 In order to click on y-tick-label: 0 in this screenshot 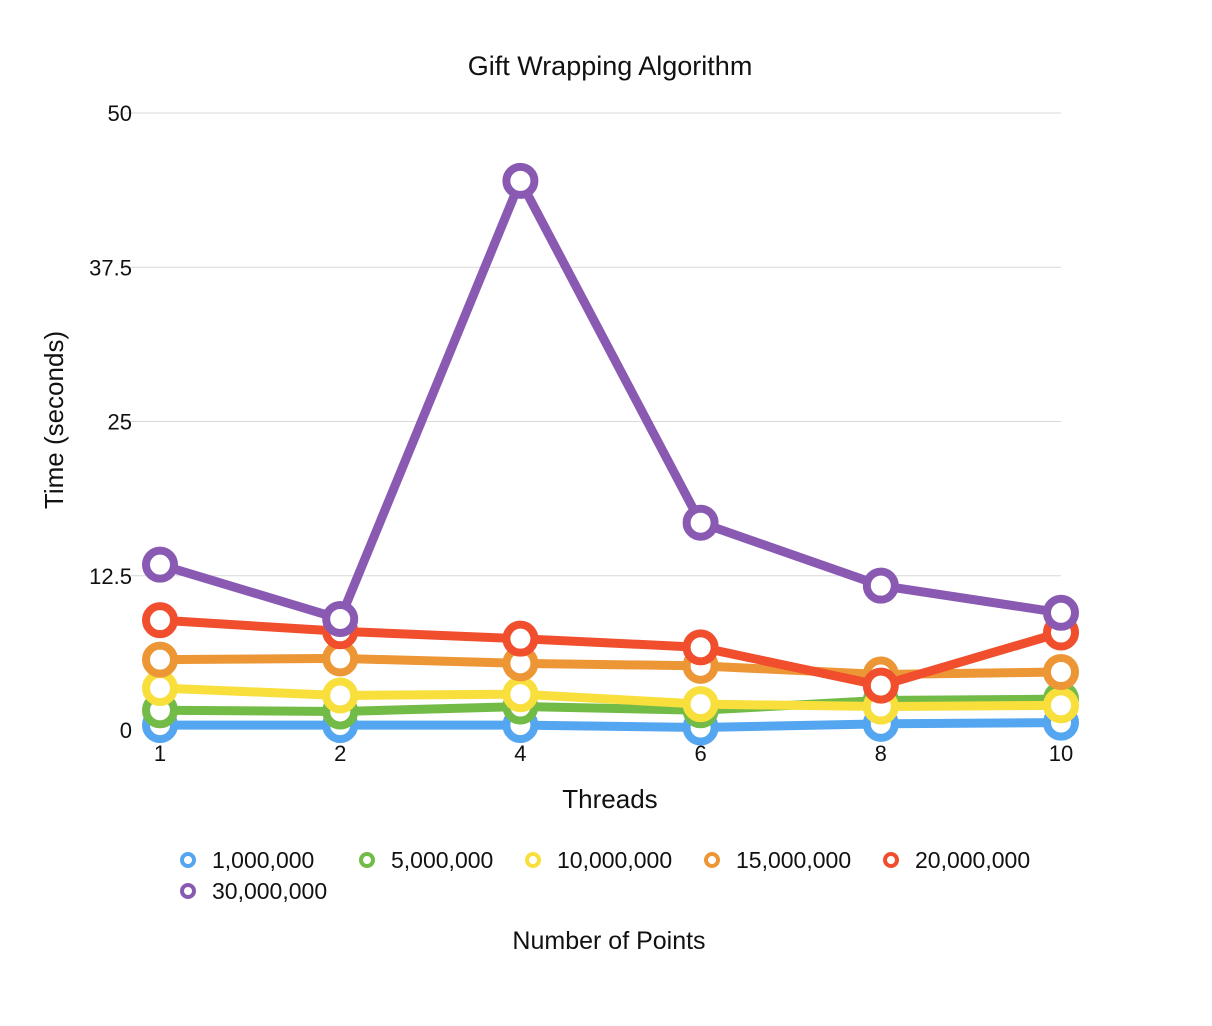, I will do `click(126, 730)`.